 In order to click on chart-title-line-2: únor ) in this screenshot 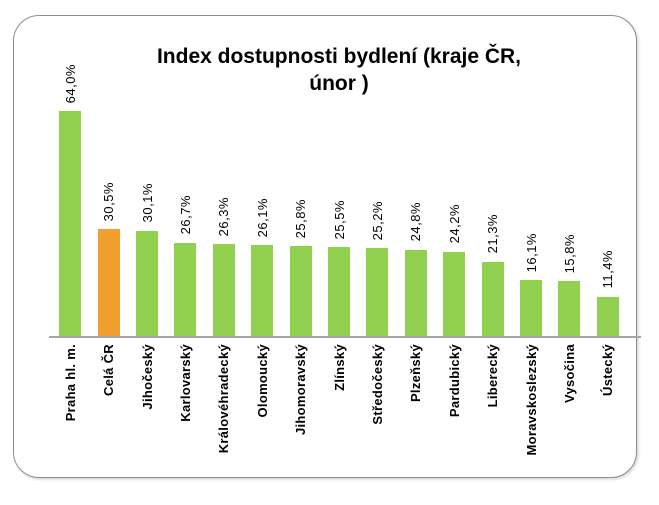, I will do `click(339, 83)`.